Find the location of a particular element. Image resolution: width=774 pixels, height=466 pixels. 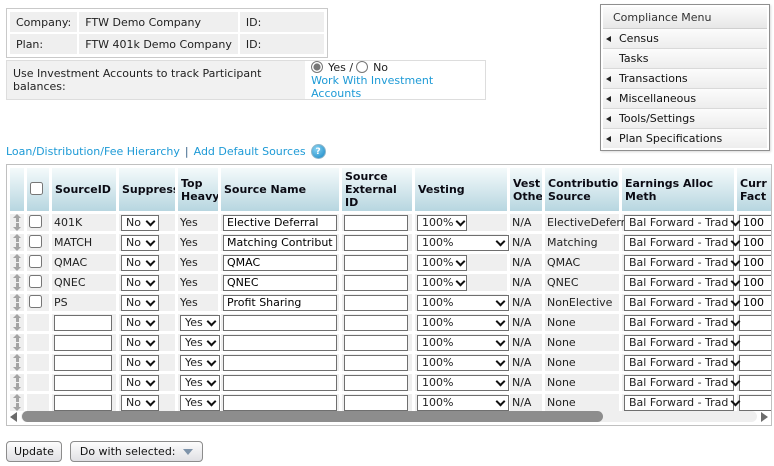

scroll-right-icon is located at coordinates (764, 416).